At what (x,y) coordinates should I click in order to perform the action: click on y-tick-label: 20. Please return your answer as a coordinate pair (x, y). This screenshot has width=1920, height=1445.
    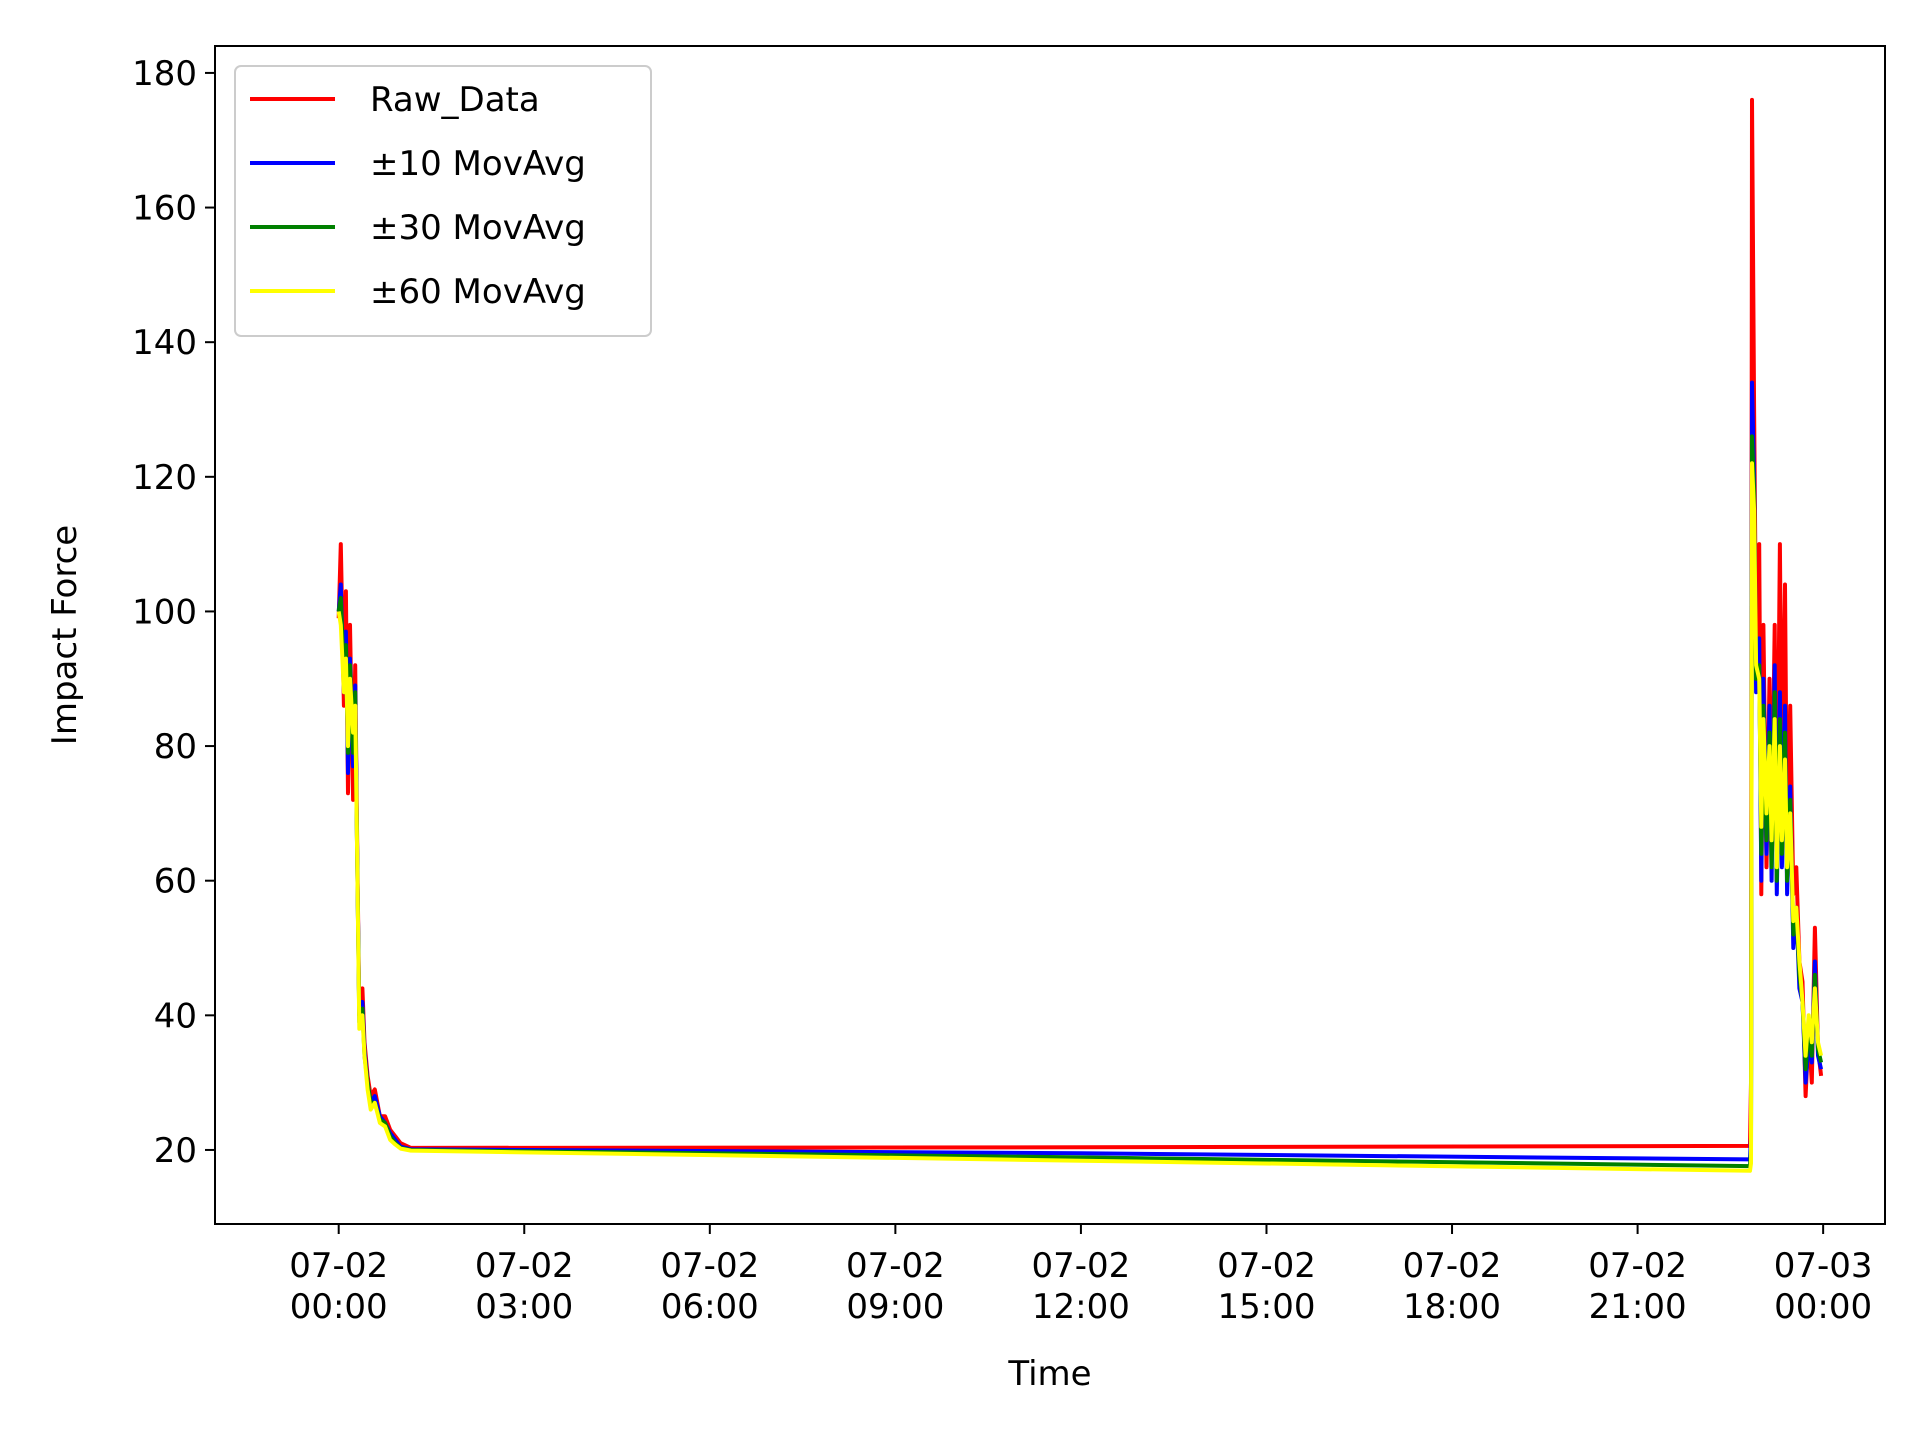
    Looking at the image, I should click on (175, 1151).